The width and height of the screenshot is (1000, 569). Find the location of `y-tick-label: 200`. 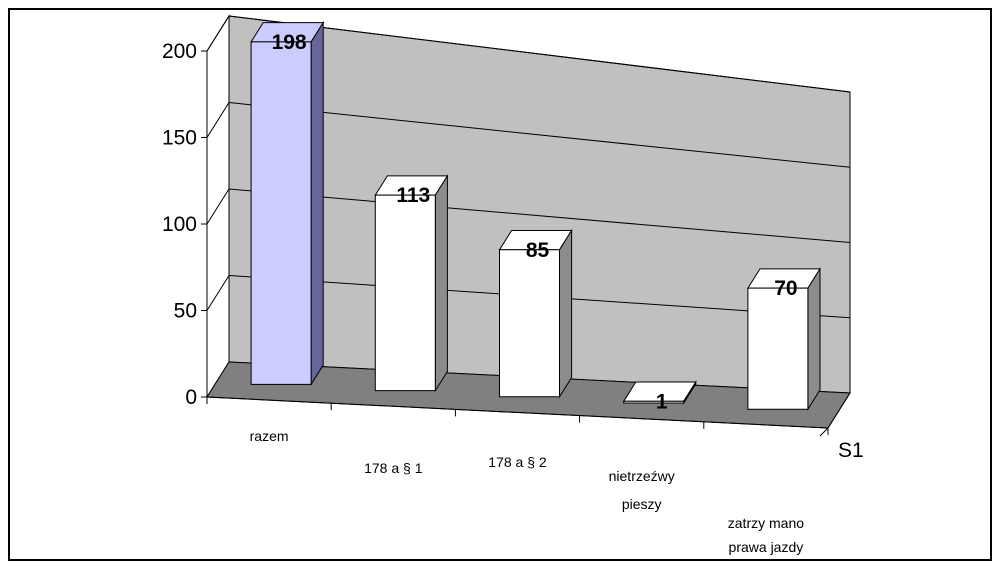

y-tick-label: 200 is located at coordinates (179, 51).